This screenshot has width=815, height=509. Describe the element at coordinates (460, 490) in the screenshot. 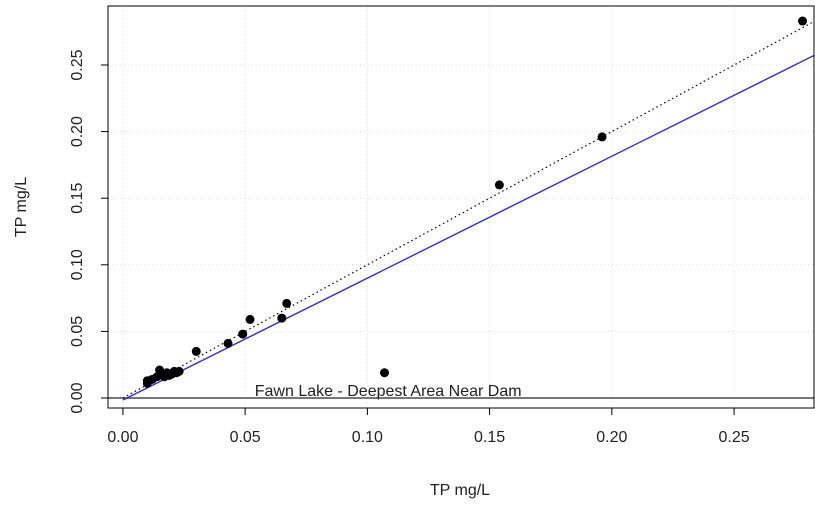

I see `x-axis-label: TP mg/L` at that location.